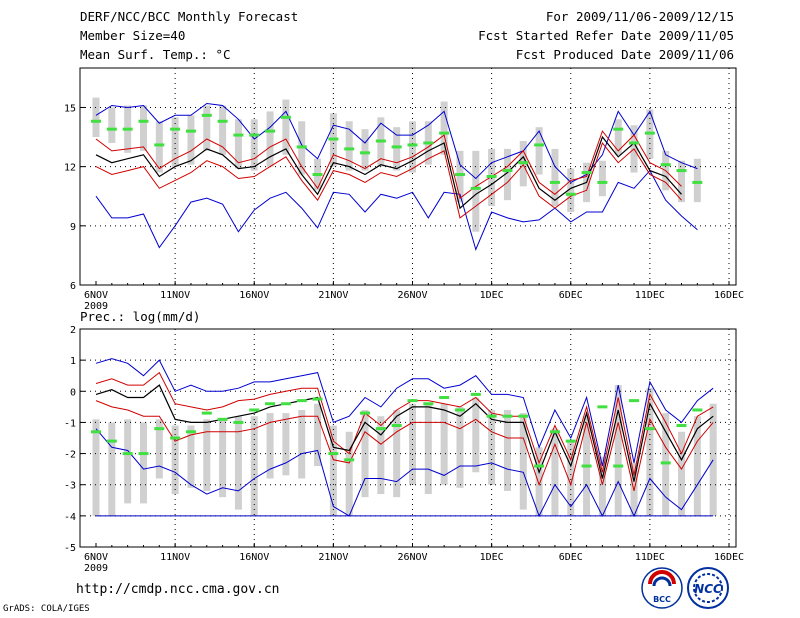 Image resolution: width=800 pixels, height=618 pixels. I want to click on y-tick-label: -2, so click(70, 455).